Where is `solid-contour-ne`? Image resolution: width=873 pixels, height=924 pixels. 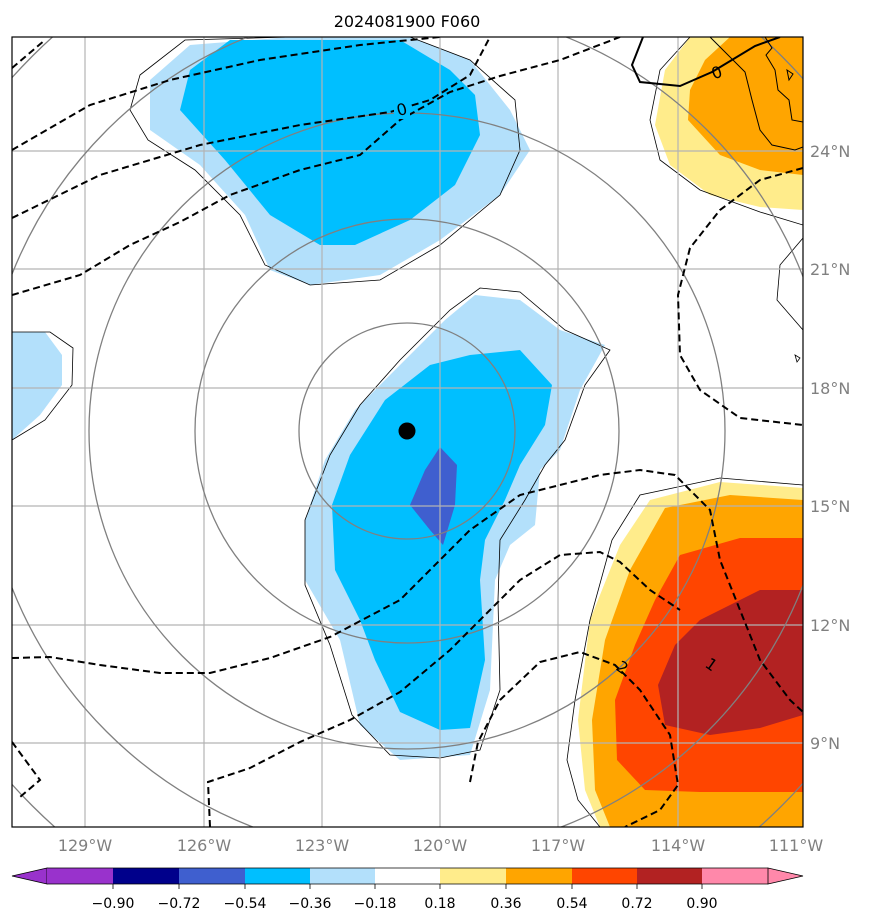 solid-contour-ne is located at coordinates (705, 62).